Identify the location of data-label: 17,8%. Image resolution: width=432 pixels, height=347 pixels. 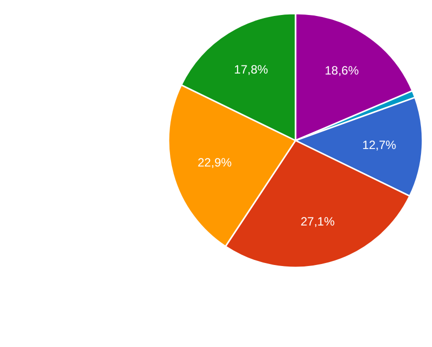
(251, 69).